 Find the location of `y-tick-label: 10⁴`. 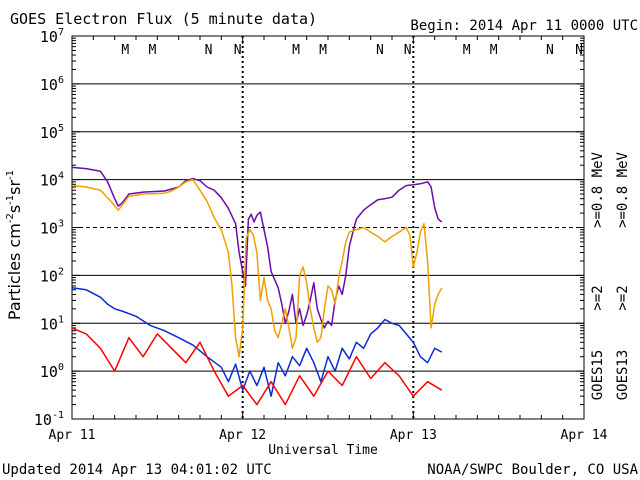

y-tick-label: 10⁴ is located at coordinates (52, 180).